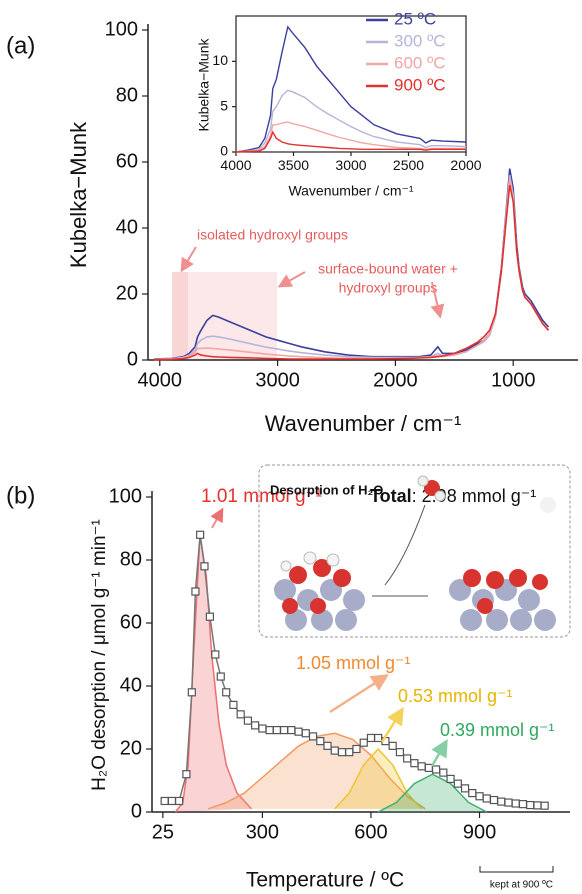 This screenshot has height=894, width=582. Describe the element at coordinates (204, 85) in the screenshot. I see `inset-y-axis-label: Kubelka−Munk` at that location.